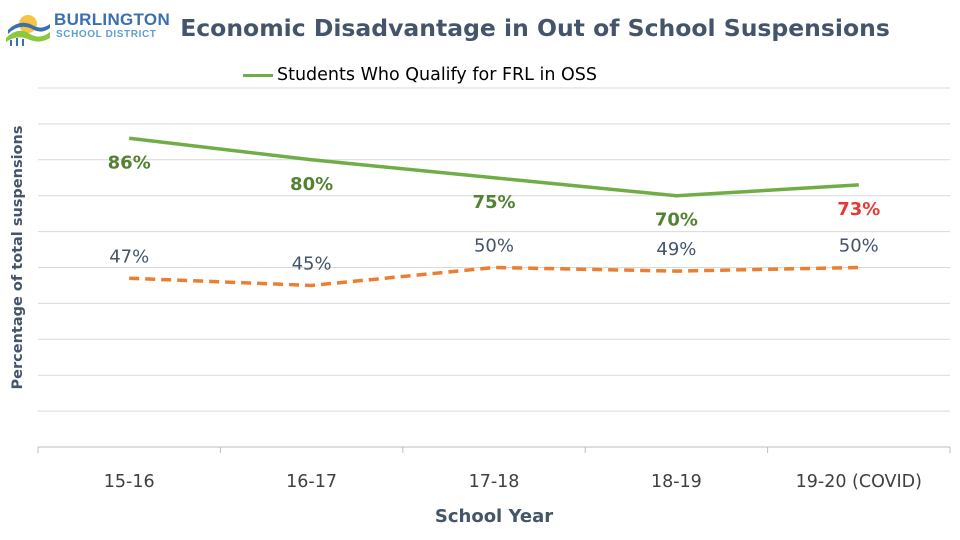 This screenshot has height=540, width=960. I want to click on data-label: 80%, so click(311, 184).